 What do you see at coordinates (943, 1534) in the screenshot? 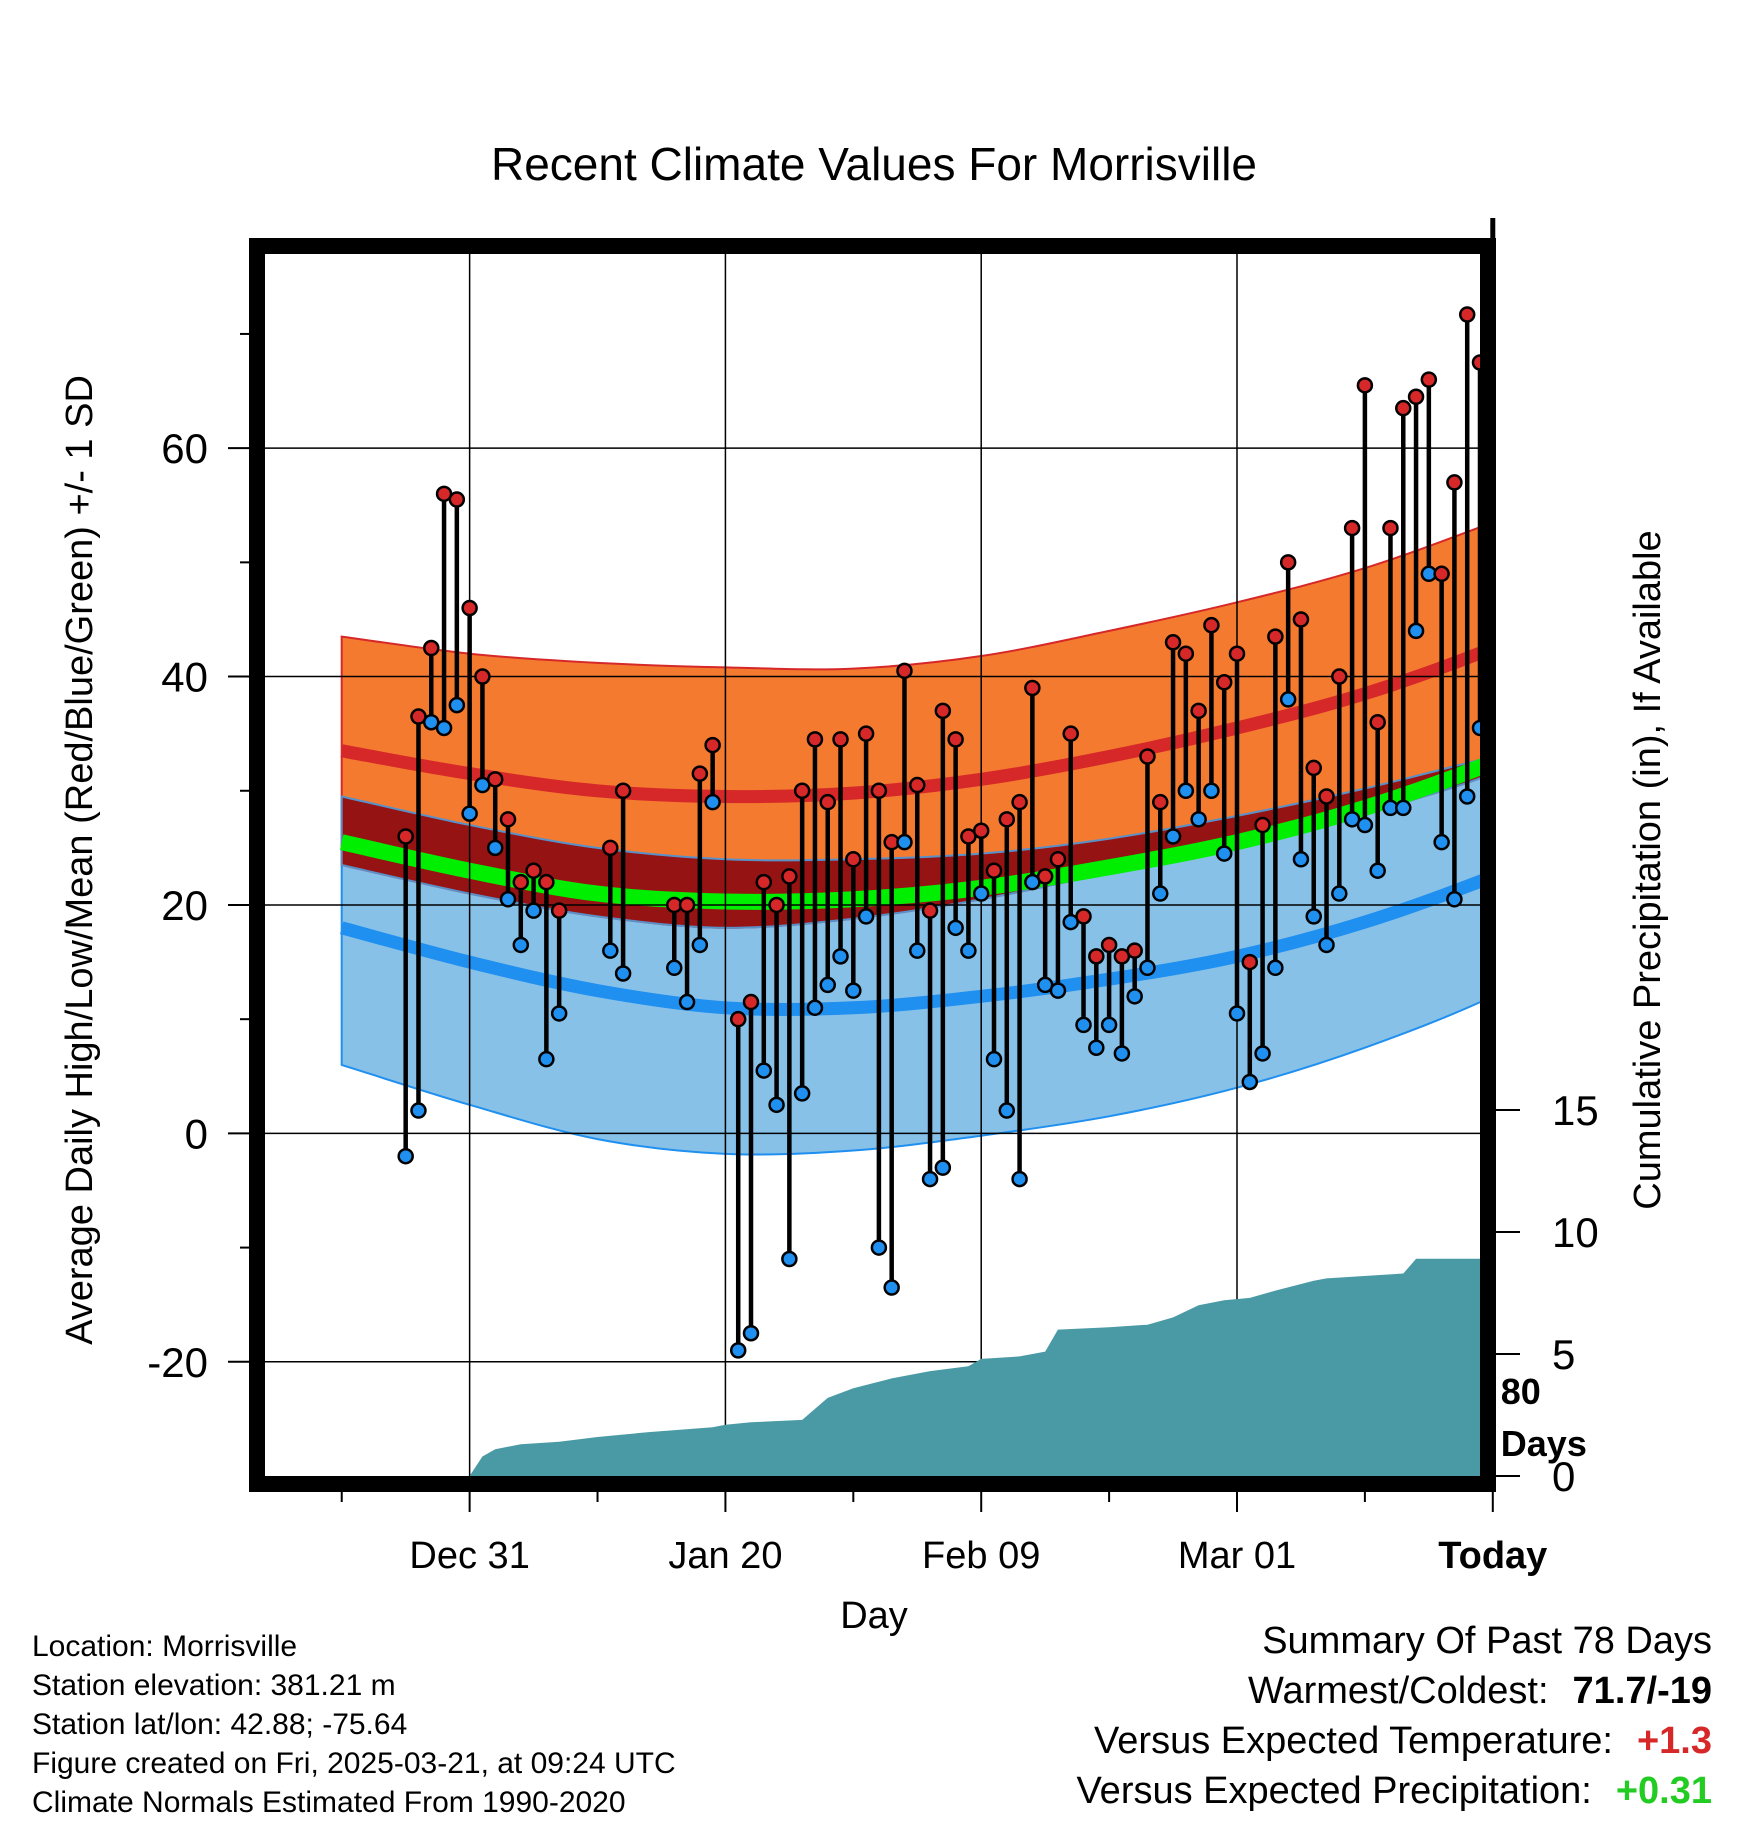
I see `x-axis: Dec 31 Jan 20 Feb 09 Mar 01 Today` at bounding box center [943, 1534].